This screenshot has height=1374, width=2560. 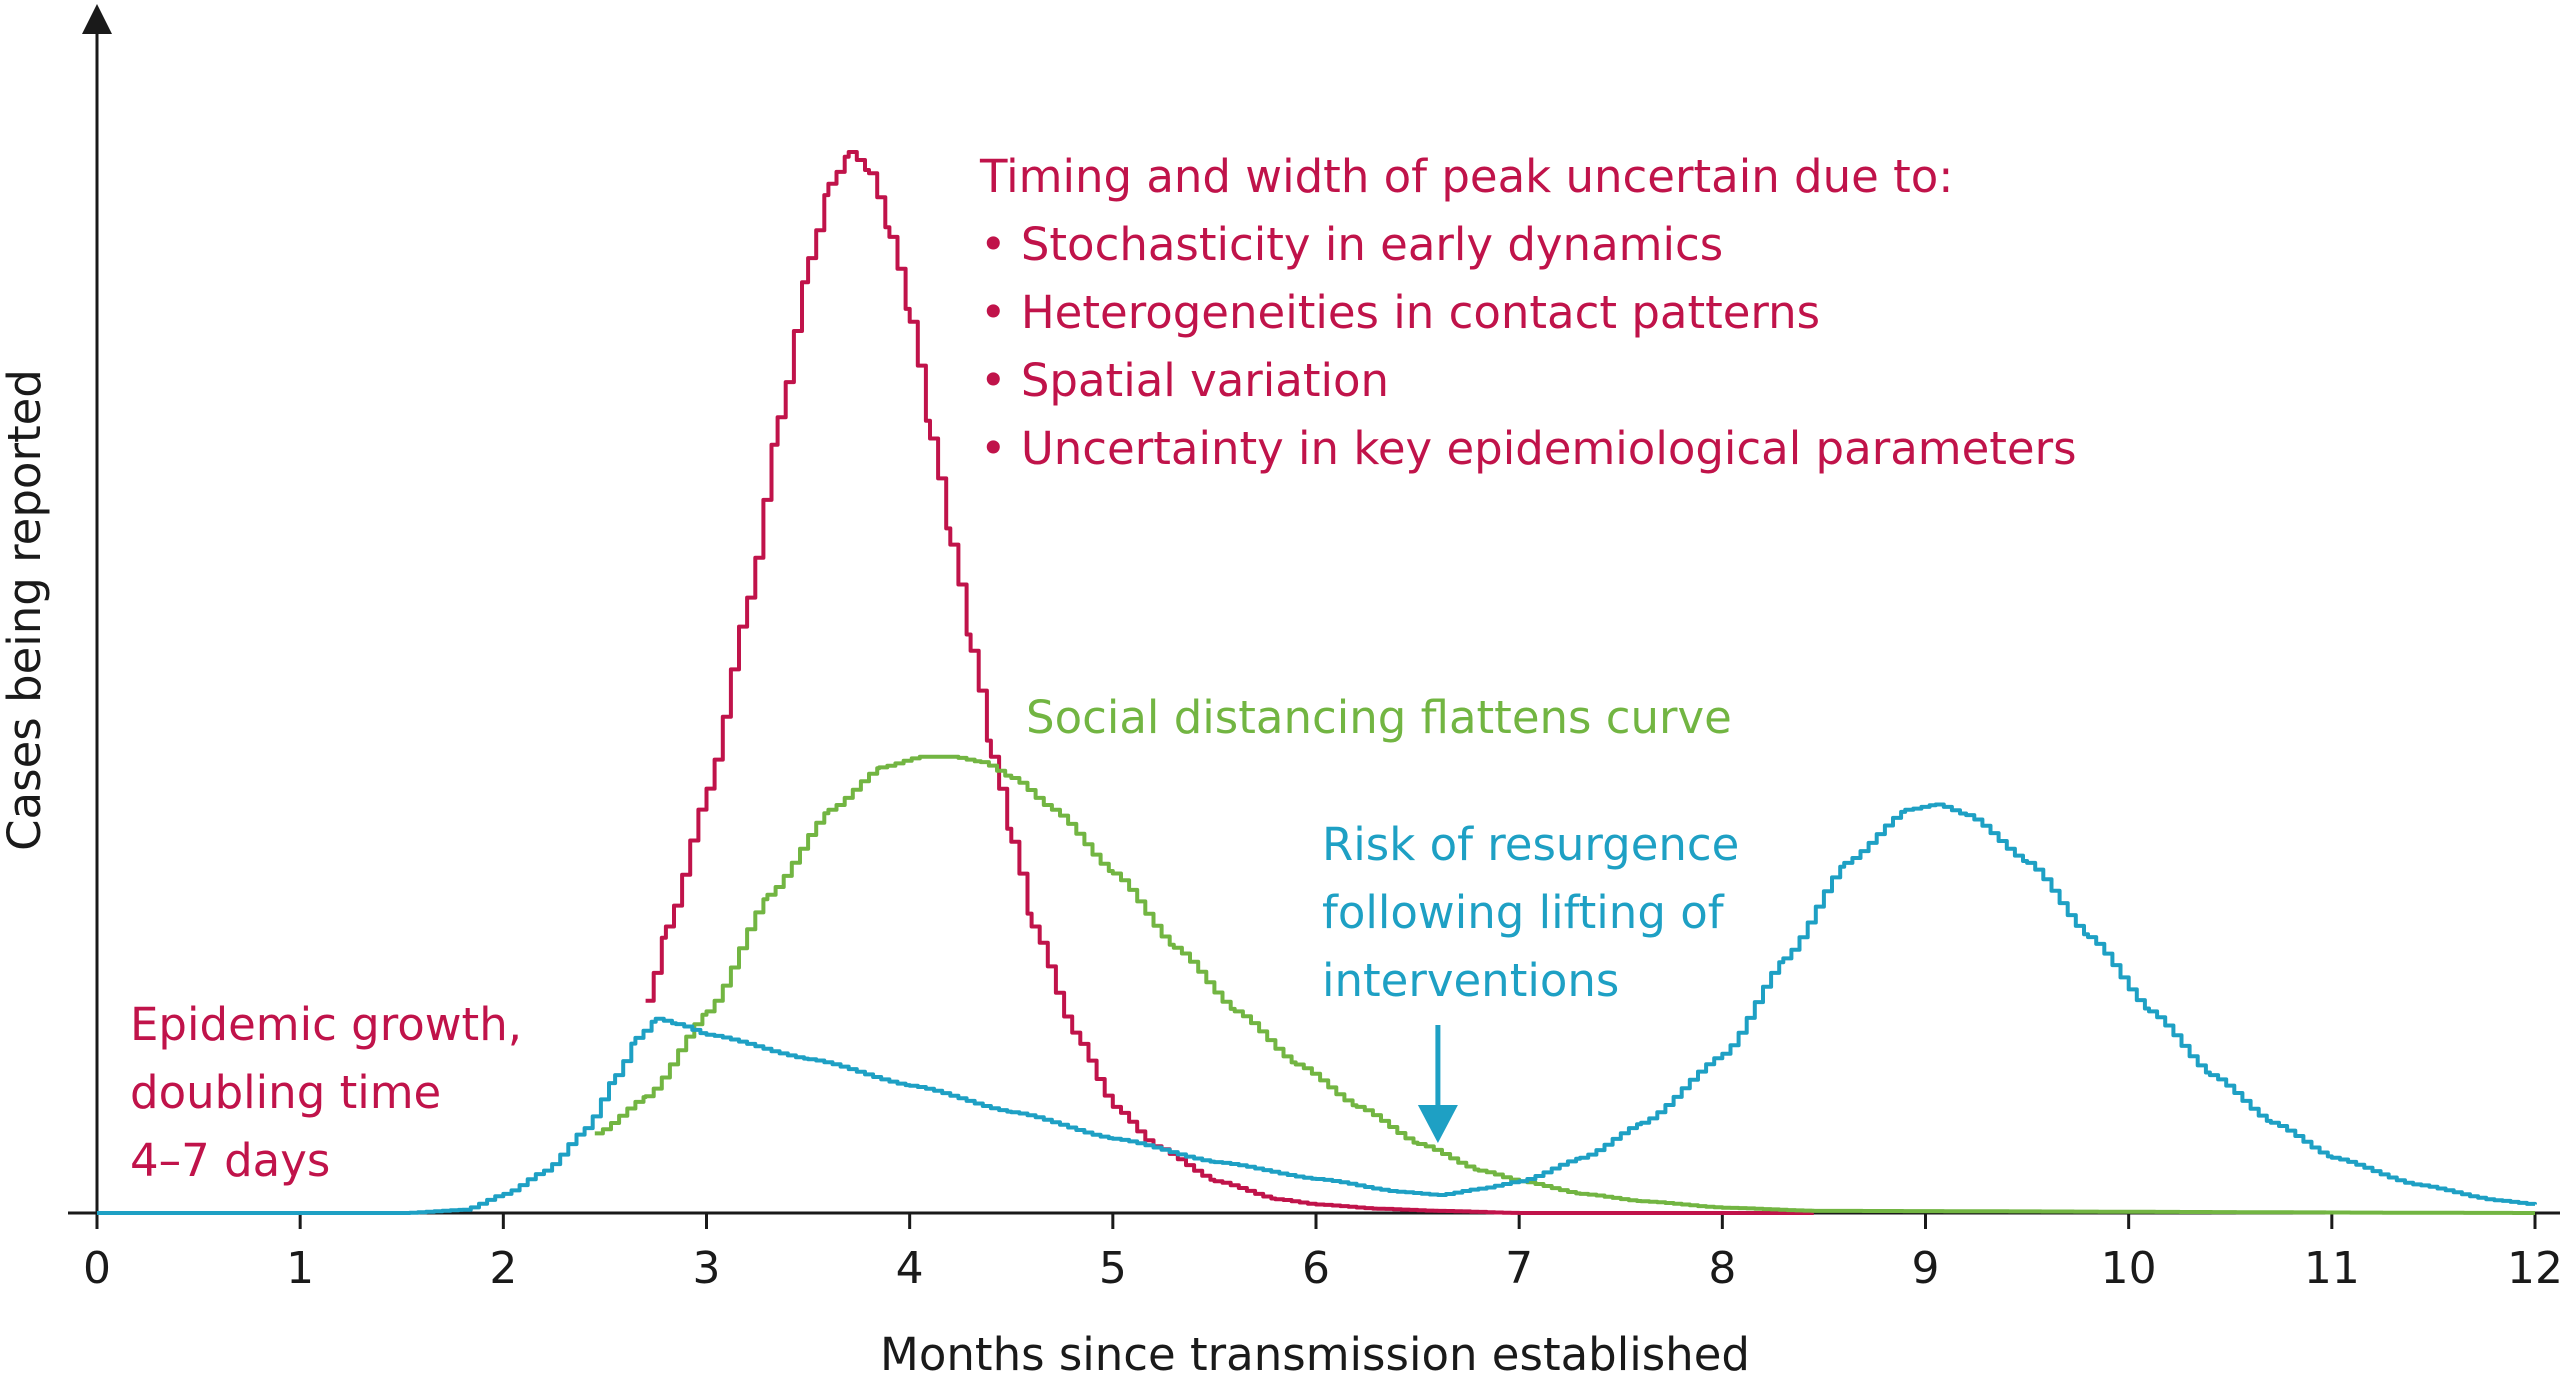 I want to click on x-tick-label: 7, so click(x=1519, y=1268).